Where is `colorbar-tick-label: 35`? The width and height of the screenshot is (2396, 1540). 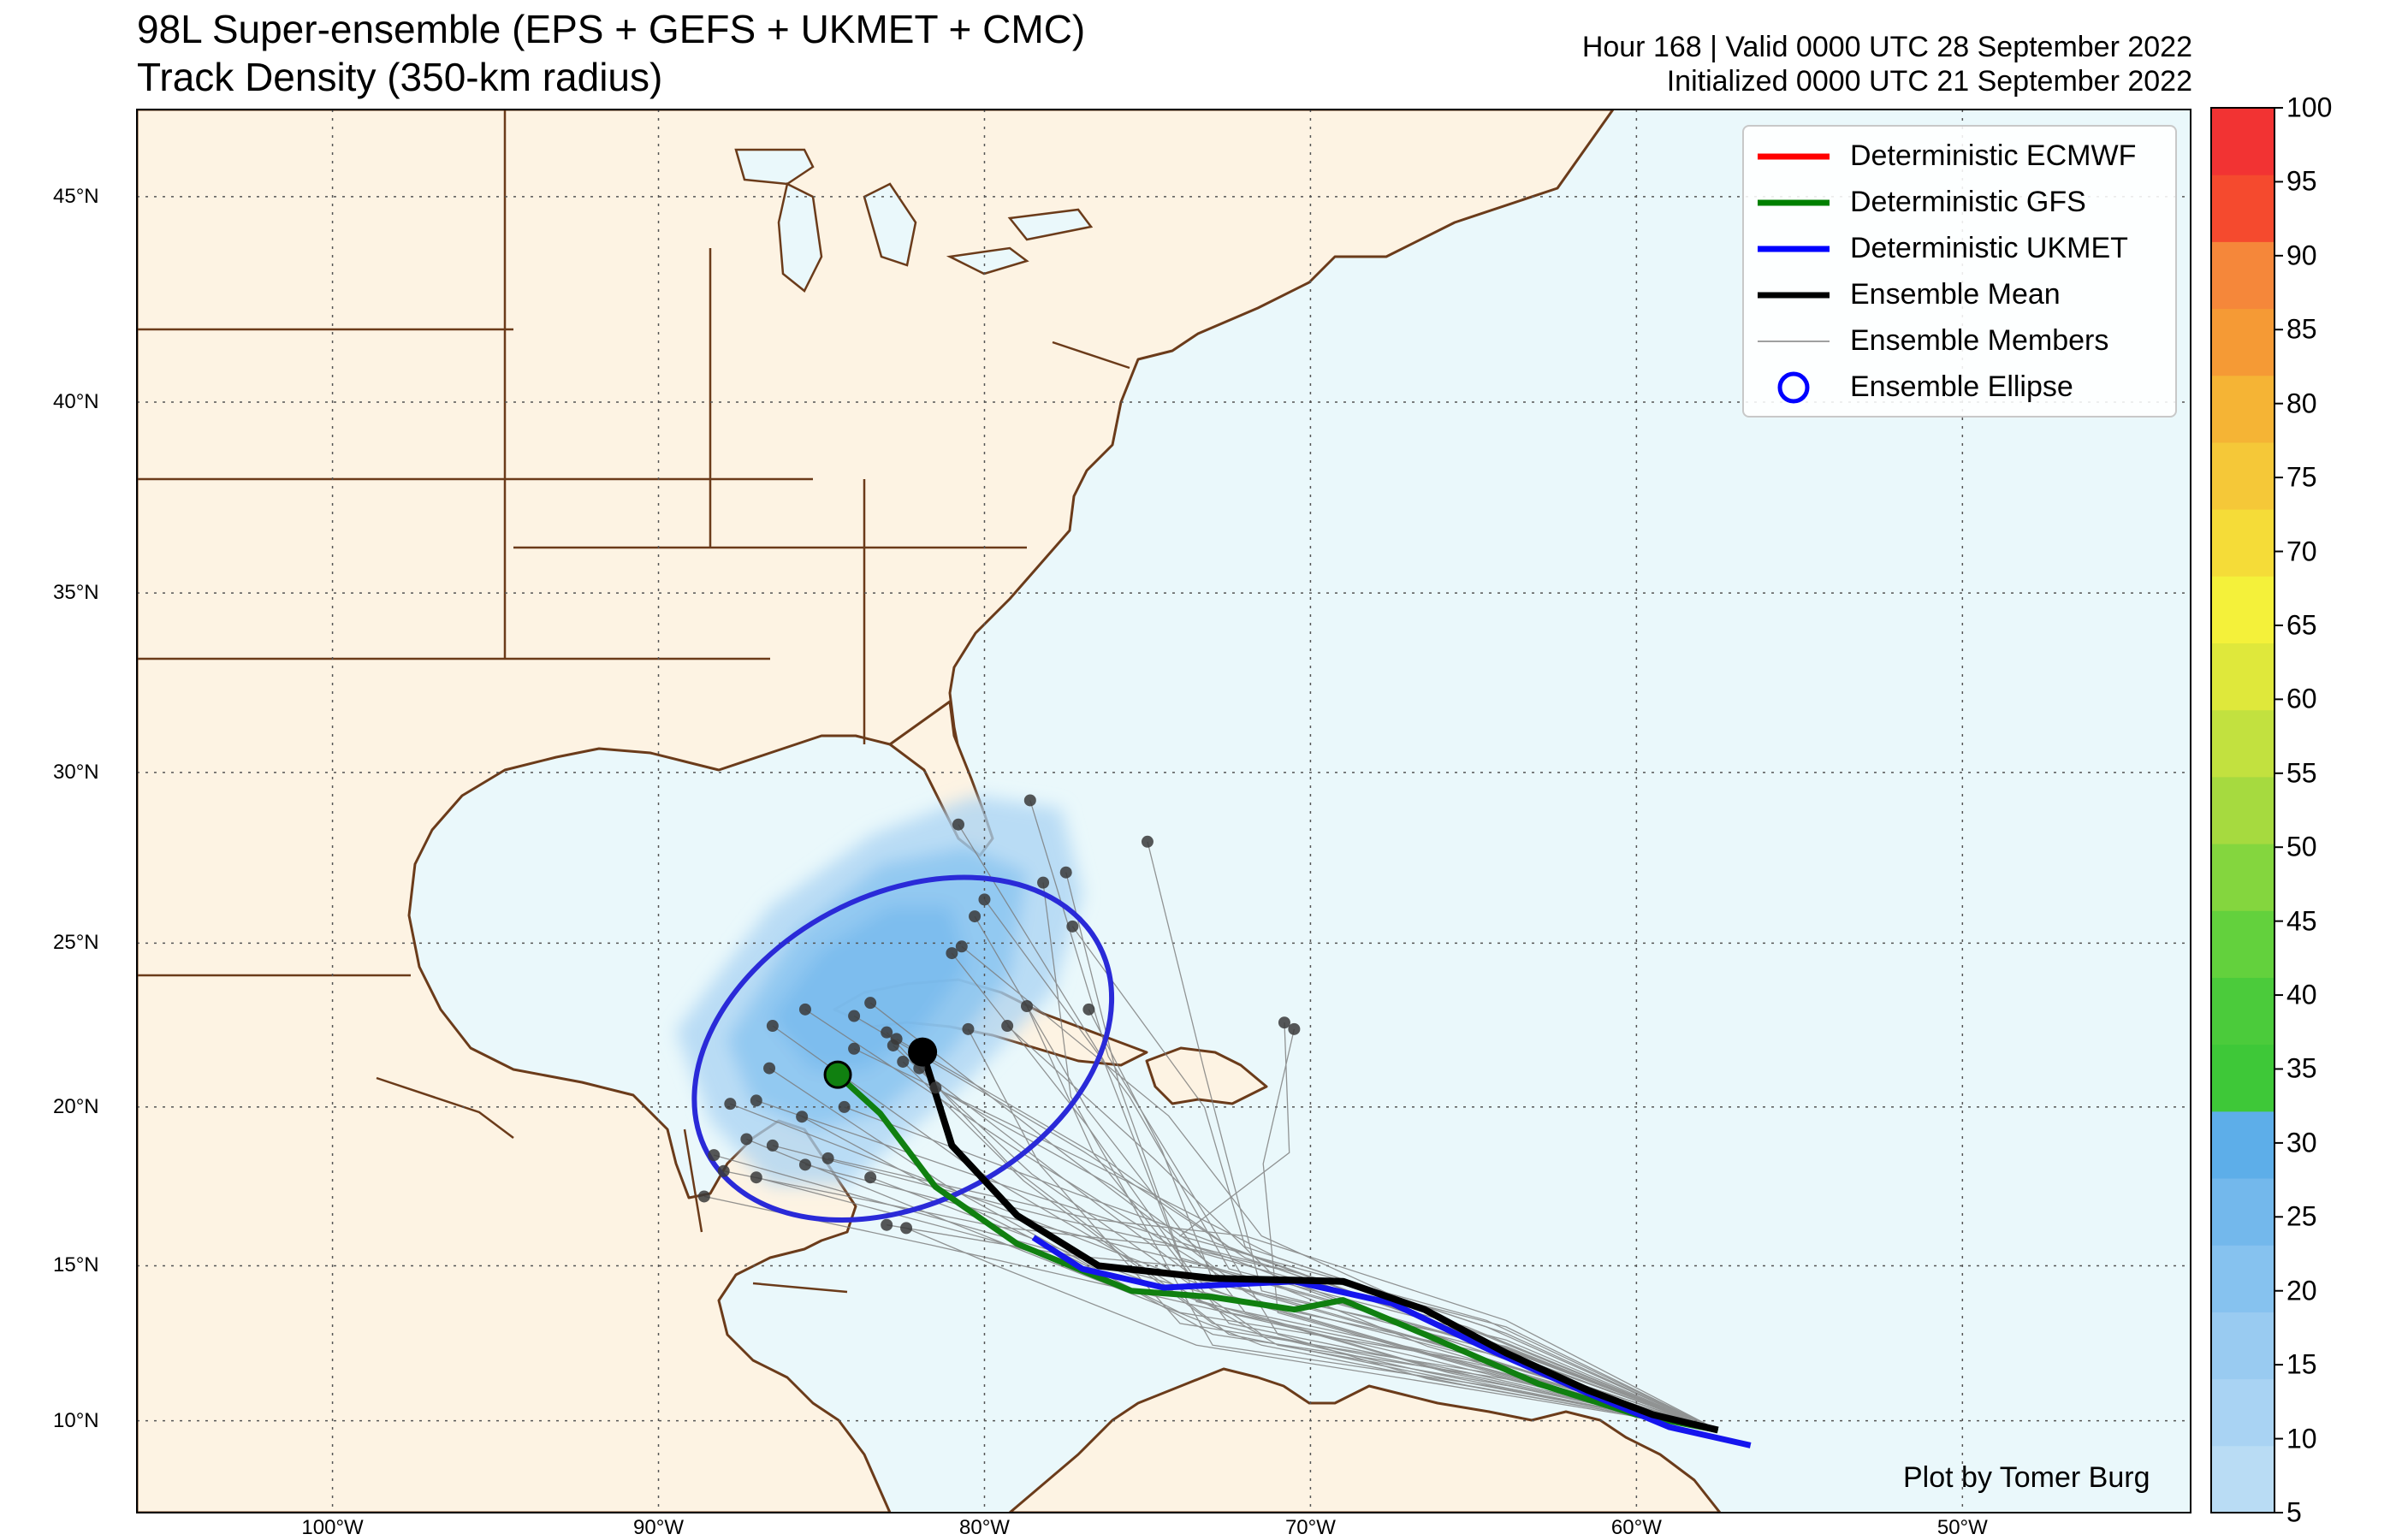 colorbar-tick-label: 35 is located at coordinates (2301, 1068).